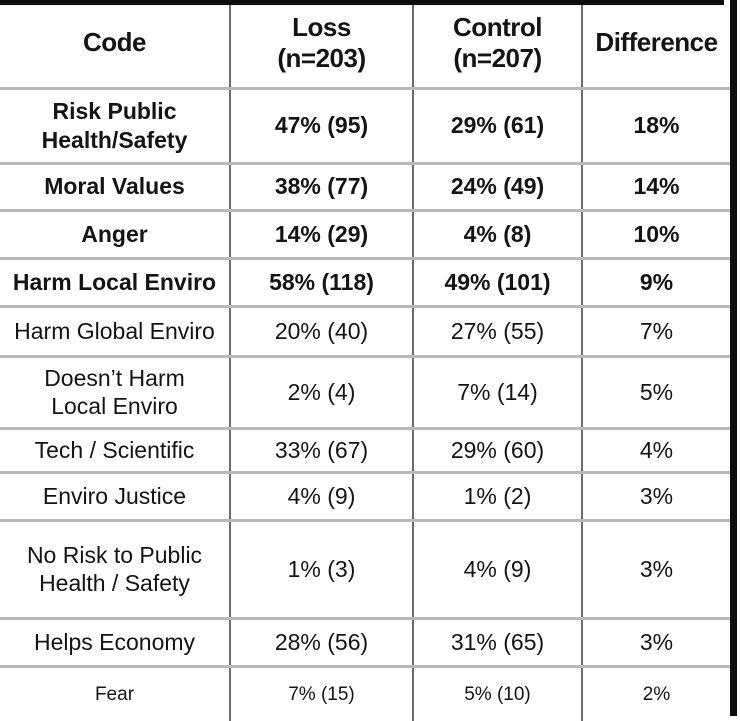  Describe the element at coordinates (114, 568) in the screenshot. I see `code-cell: No Risk to Public Health / Safety` at that location.